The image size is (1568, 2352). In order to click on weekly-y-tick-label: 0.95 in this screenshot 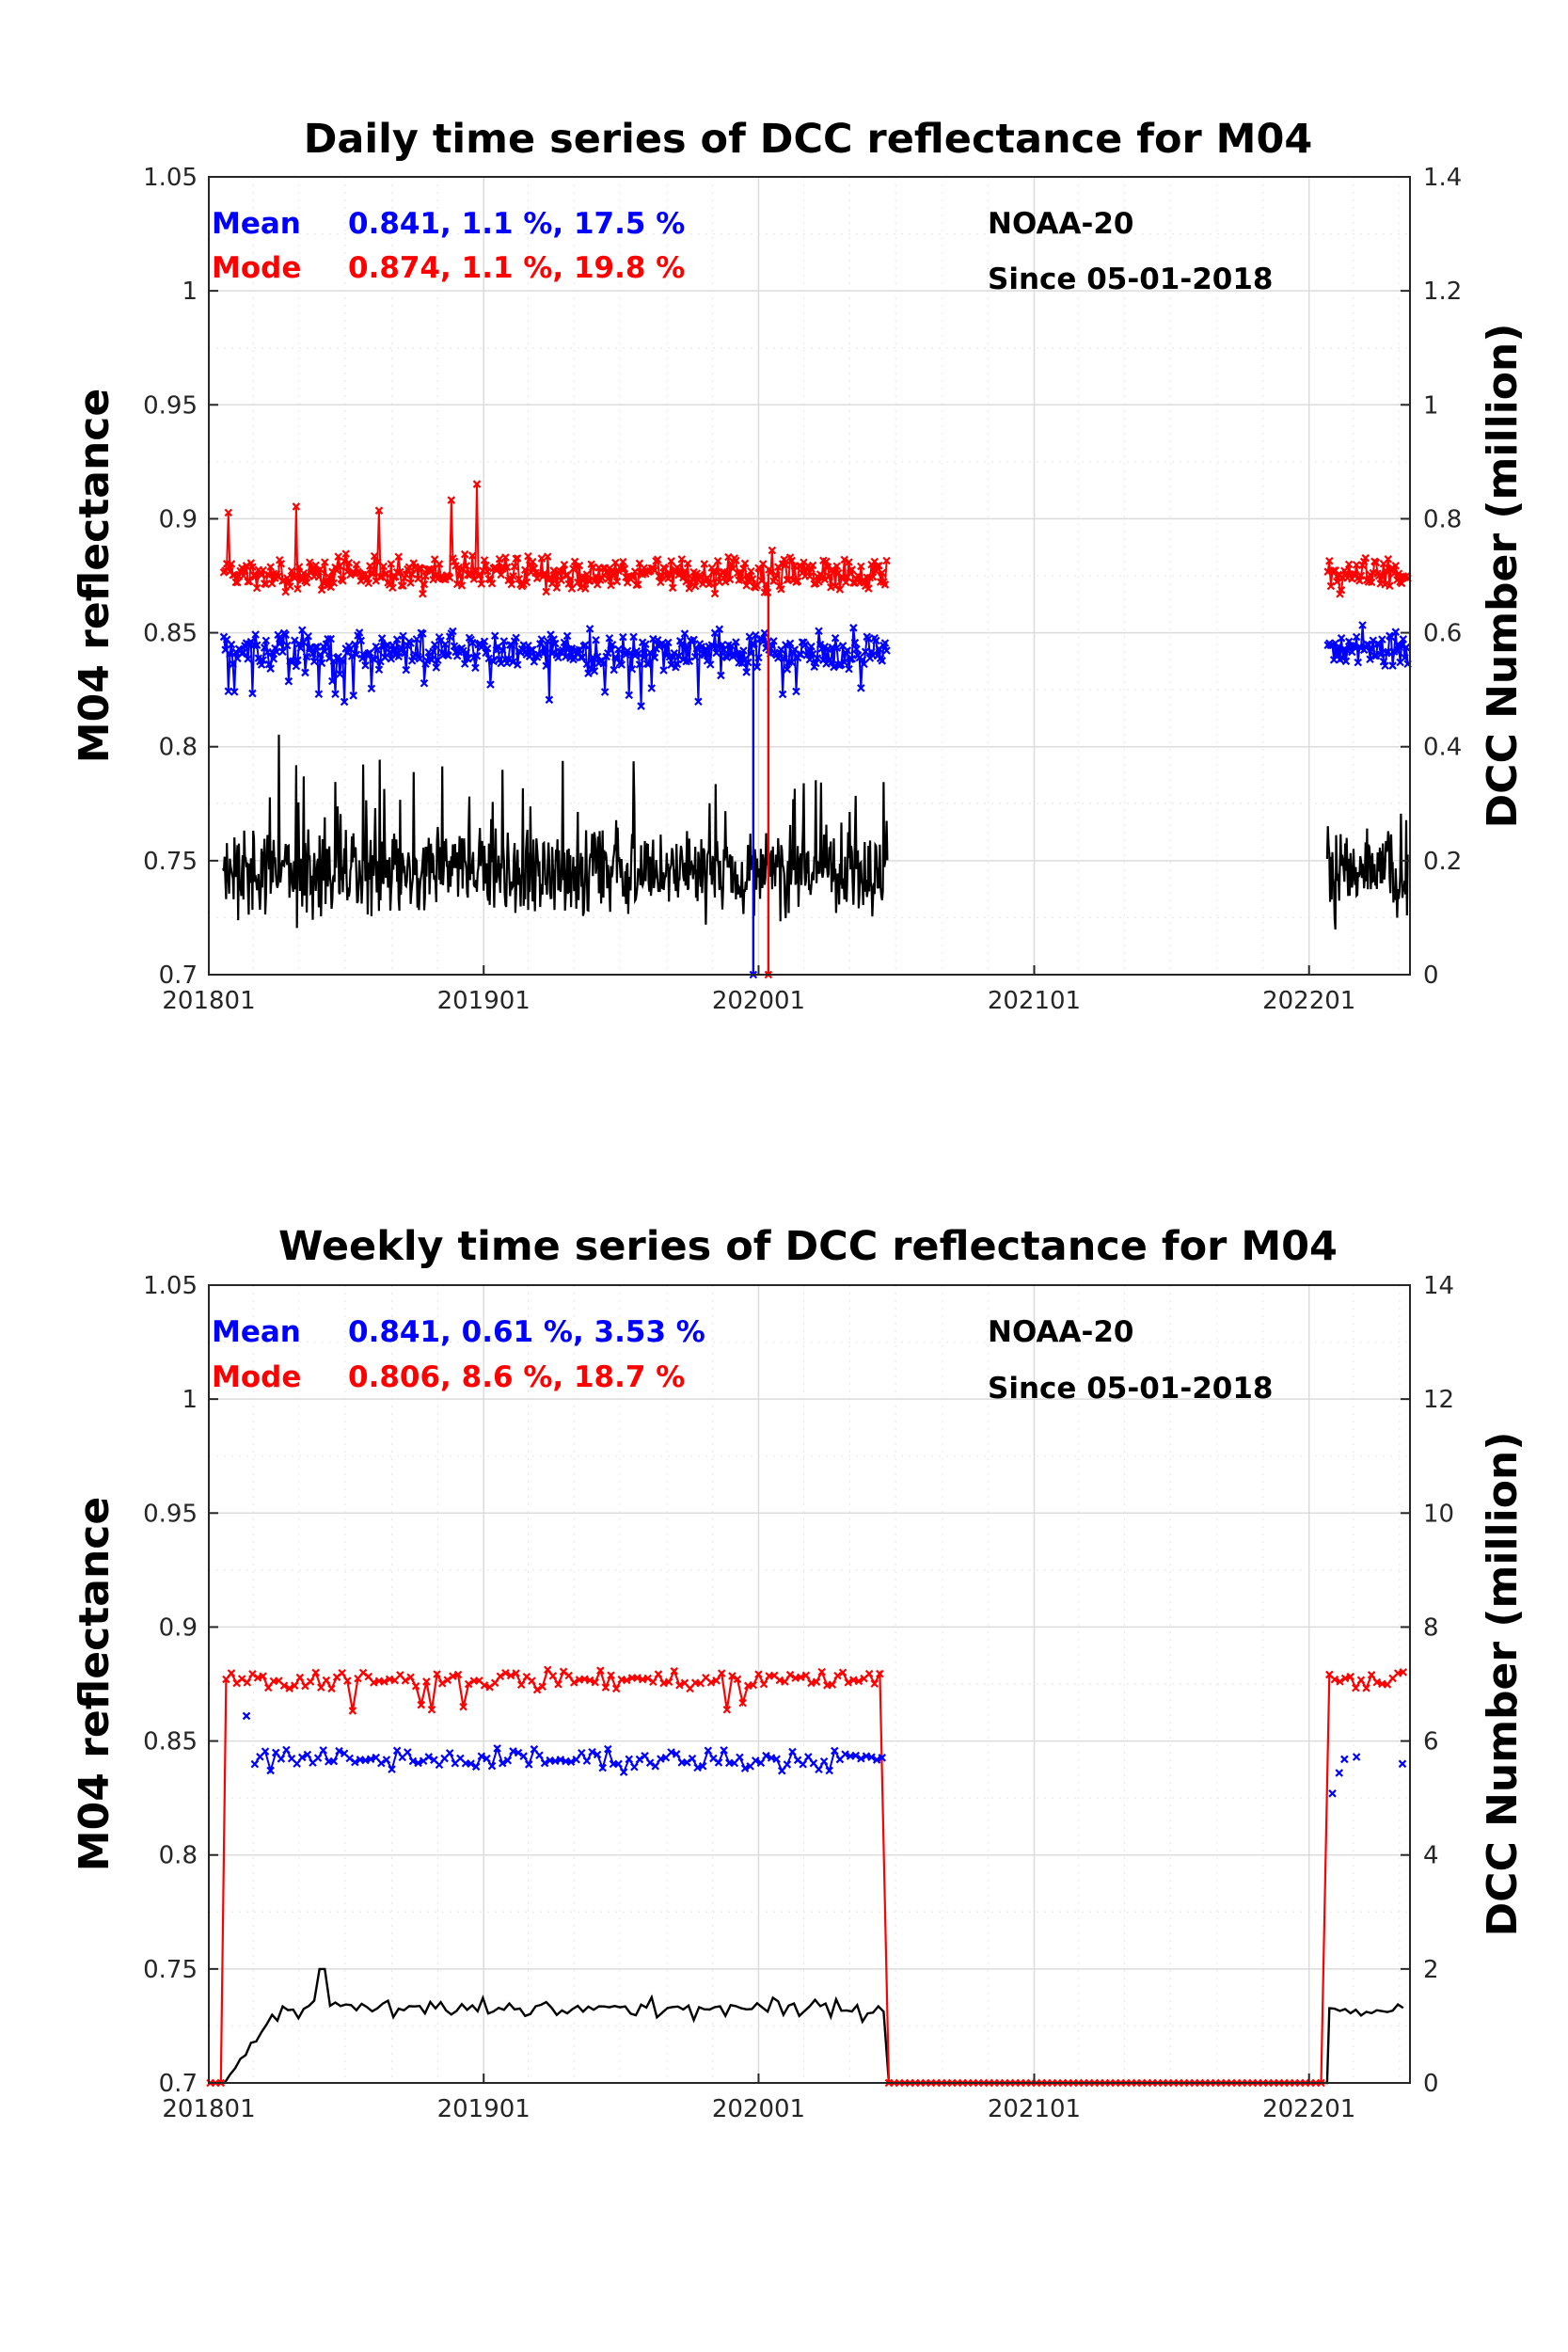, I will do `click(170, 1514)`.